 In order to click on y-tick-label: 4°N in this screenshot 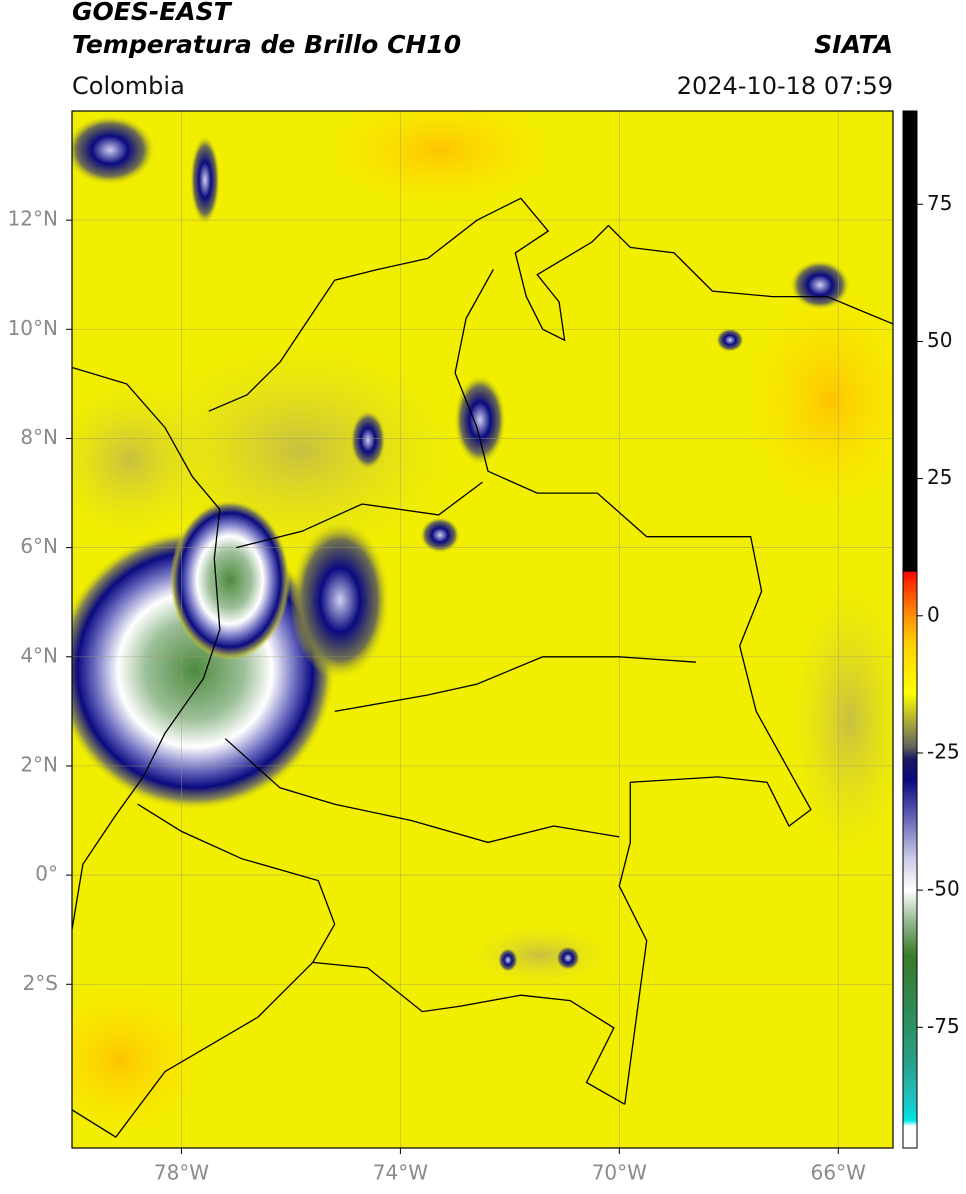, I will do `click(39, 655)`.